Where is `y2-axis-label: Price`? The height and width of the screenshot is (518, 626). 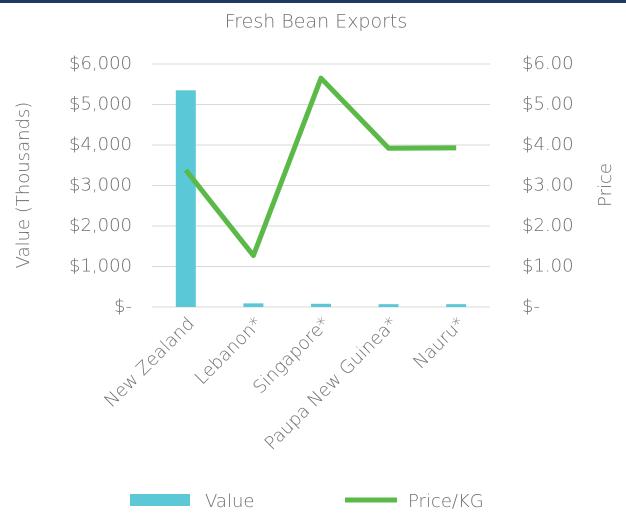 y2-axis-label: Price is located at coordinates (605, 185).